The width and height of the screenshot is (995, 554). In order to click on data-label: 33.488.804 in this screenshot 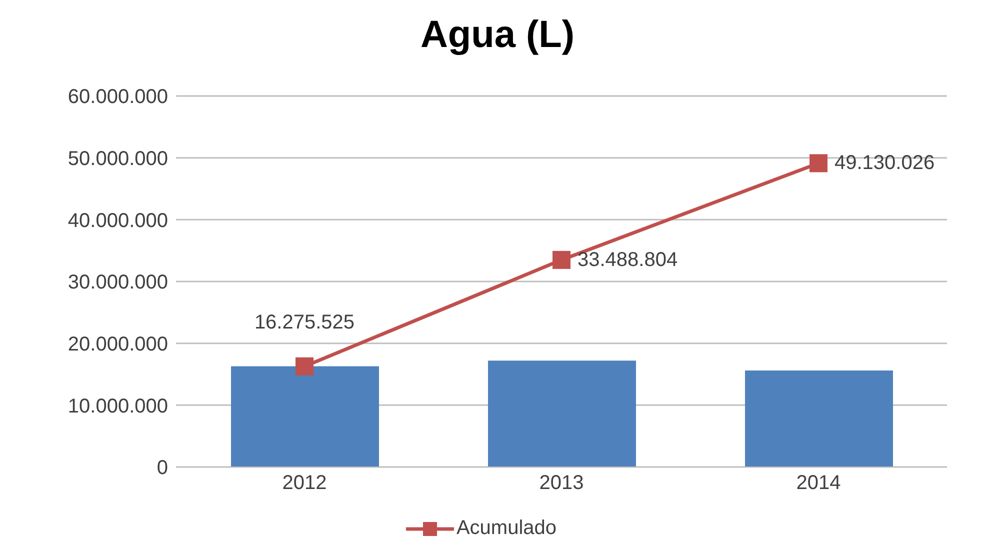, I will do `click(628, 259)`.